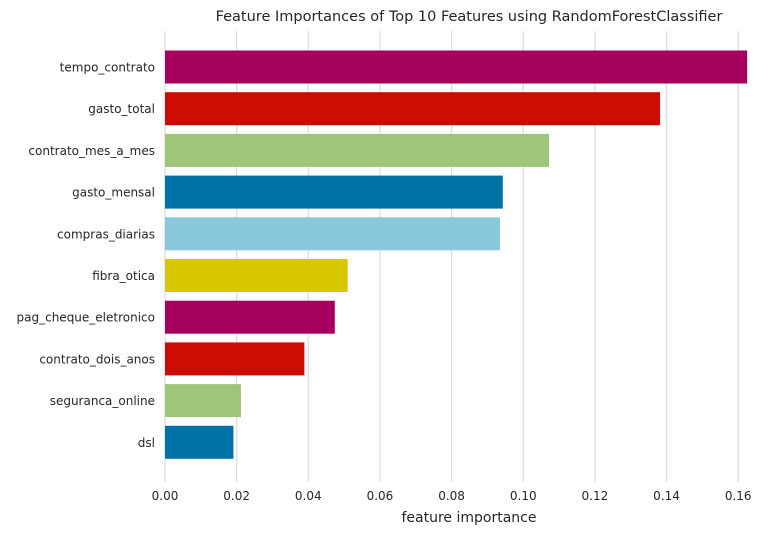 This screenshot has height=538, width=784. What do you see at coordinates (165, 496) in the screenshot?
I see `x-tick-label: 0.00` at bounding box center [165, 496].